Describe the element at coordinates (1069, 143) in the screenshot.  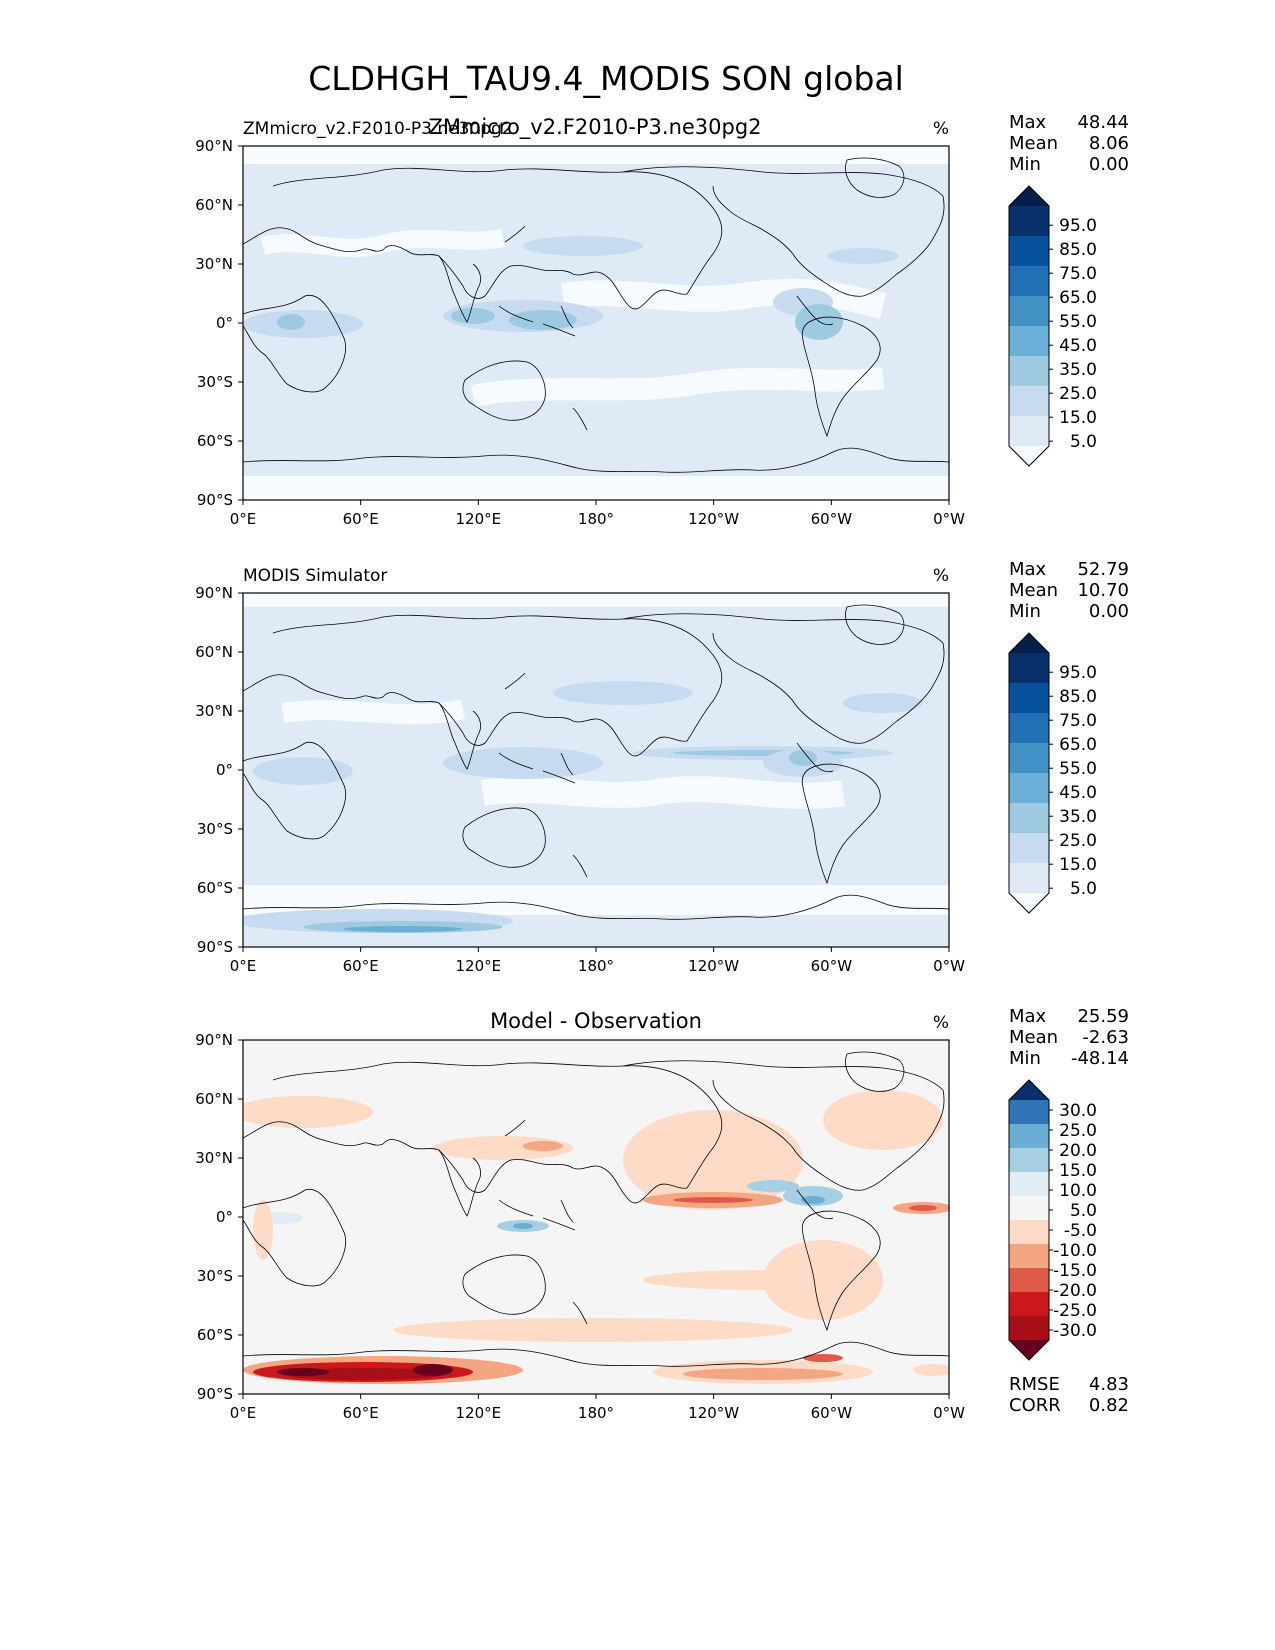
I see `panel-test-stats: Max 48.44 Mean 8.06 Min 0.00` at that location.